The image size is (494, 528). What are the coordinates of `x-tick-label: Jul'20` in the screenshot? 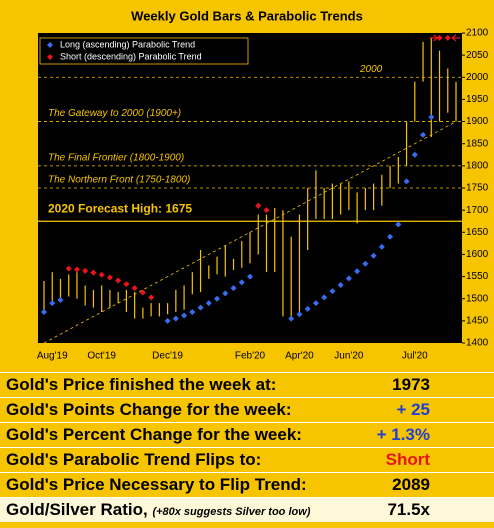 It's located at (415, 356).